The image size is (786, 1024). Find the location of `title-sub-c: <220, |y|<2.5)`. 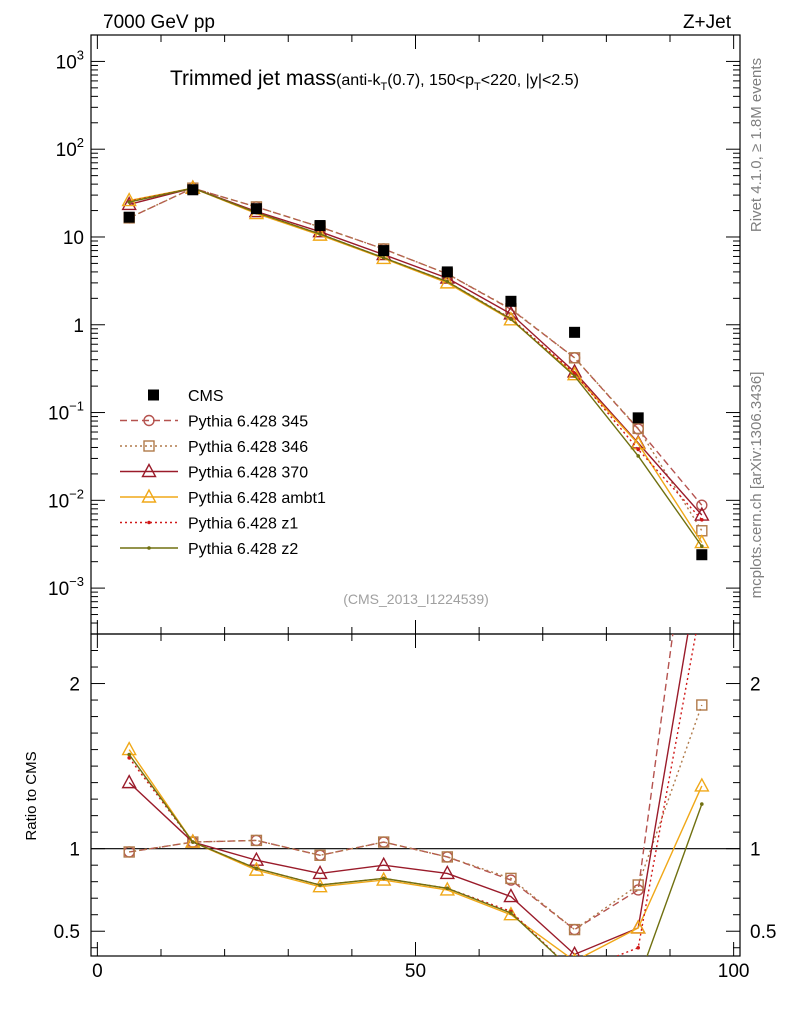

title-sub-c: <220, |y|<2.5) is located at coordinates (530, 80).